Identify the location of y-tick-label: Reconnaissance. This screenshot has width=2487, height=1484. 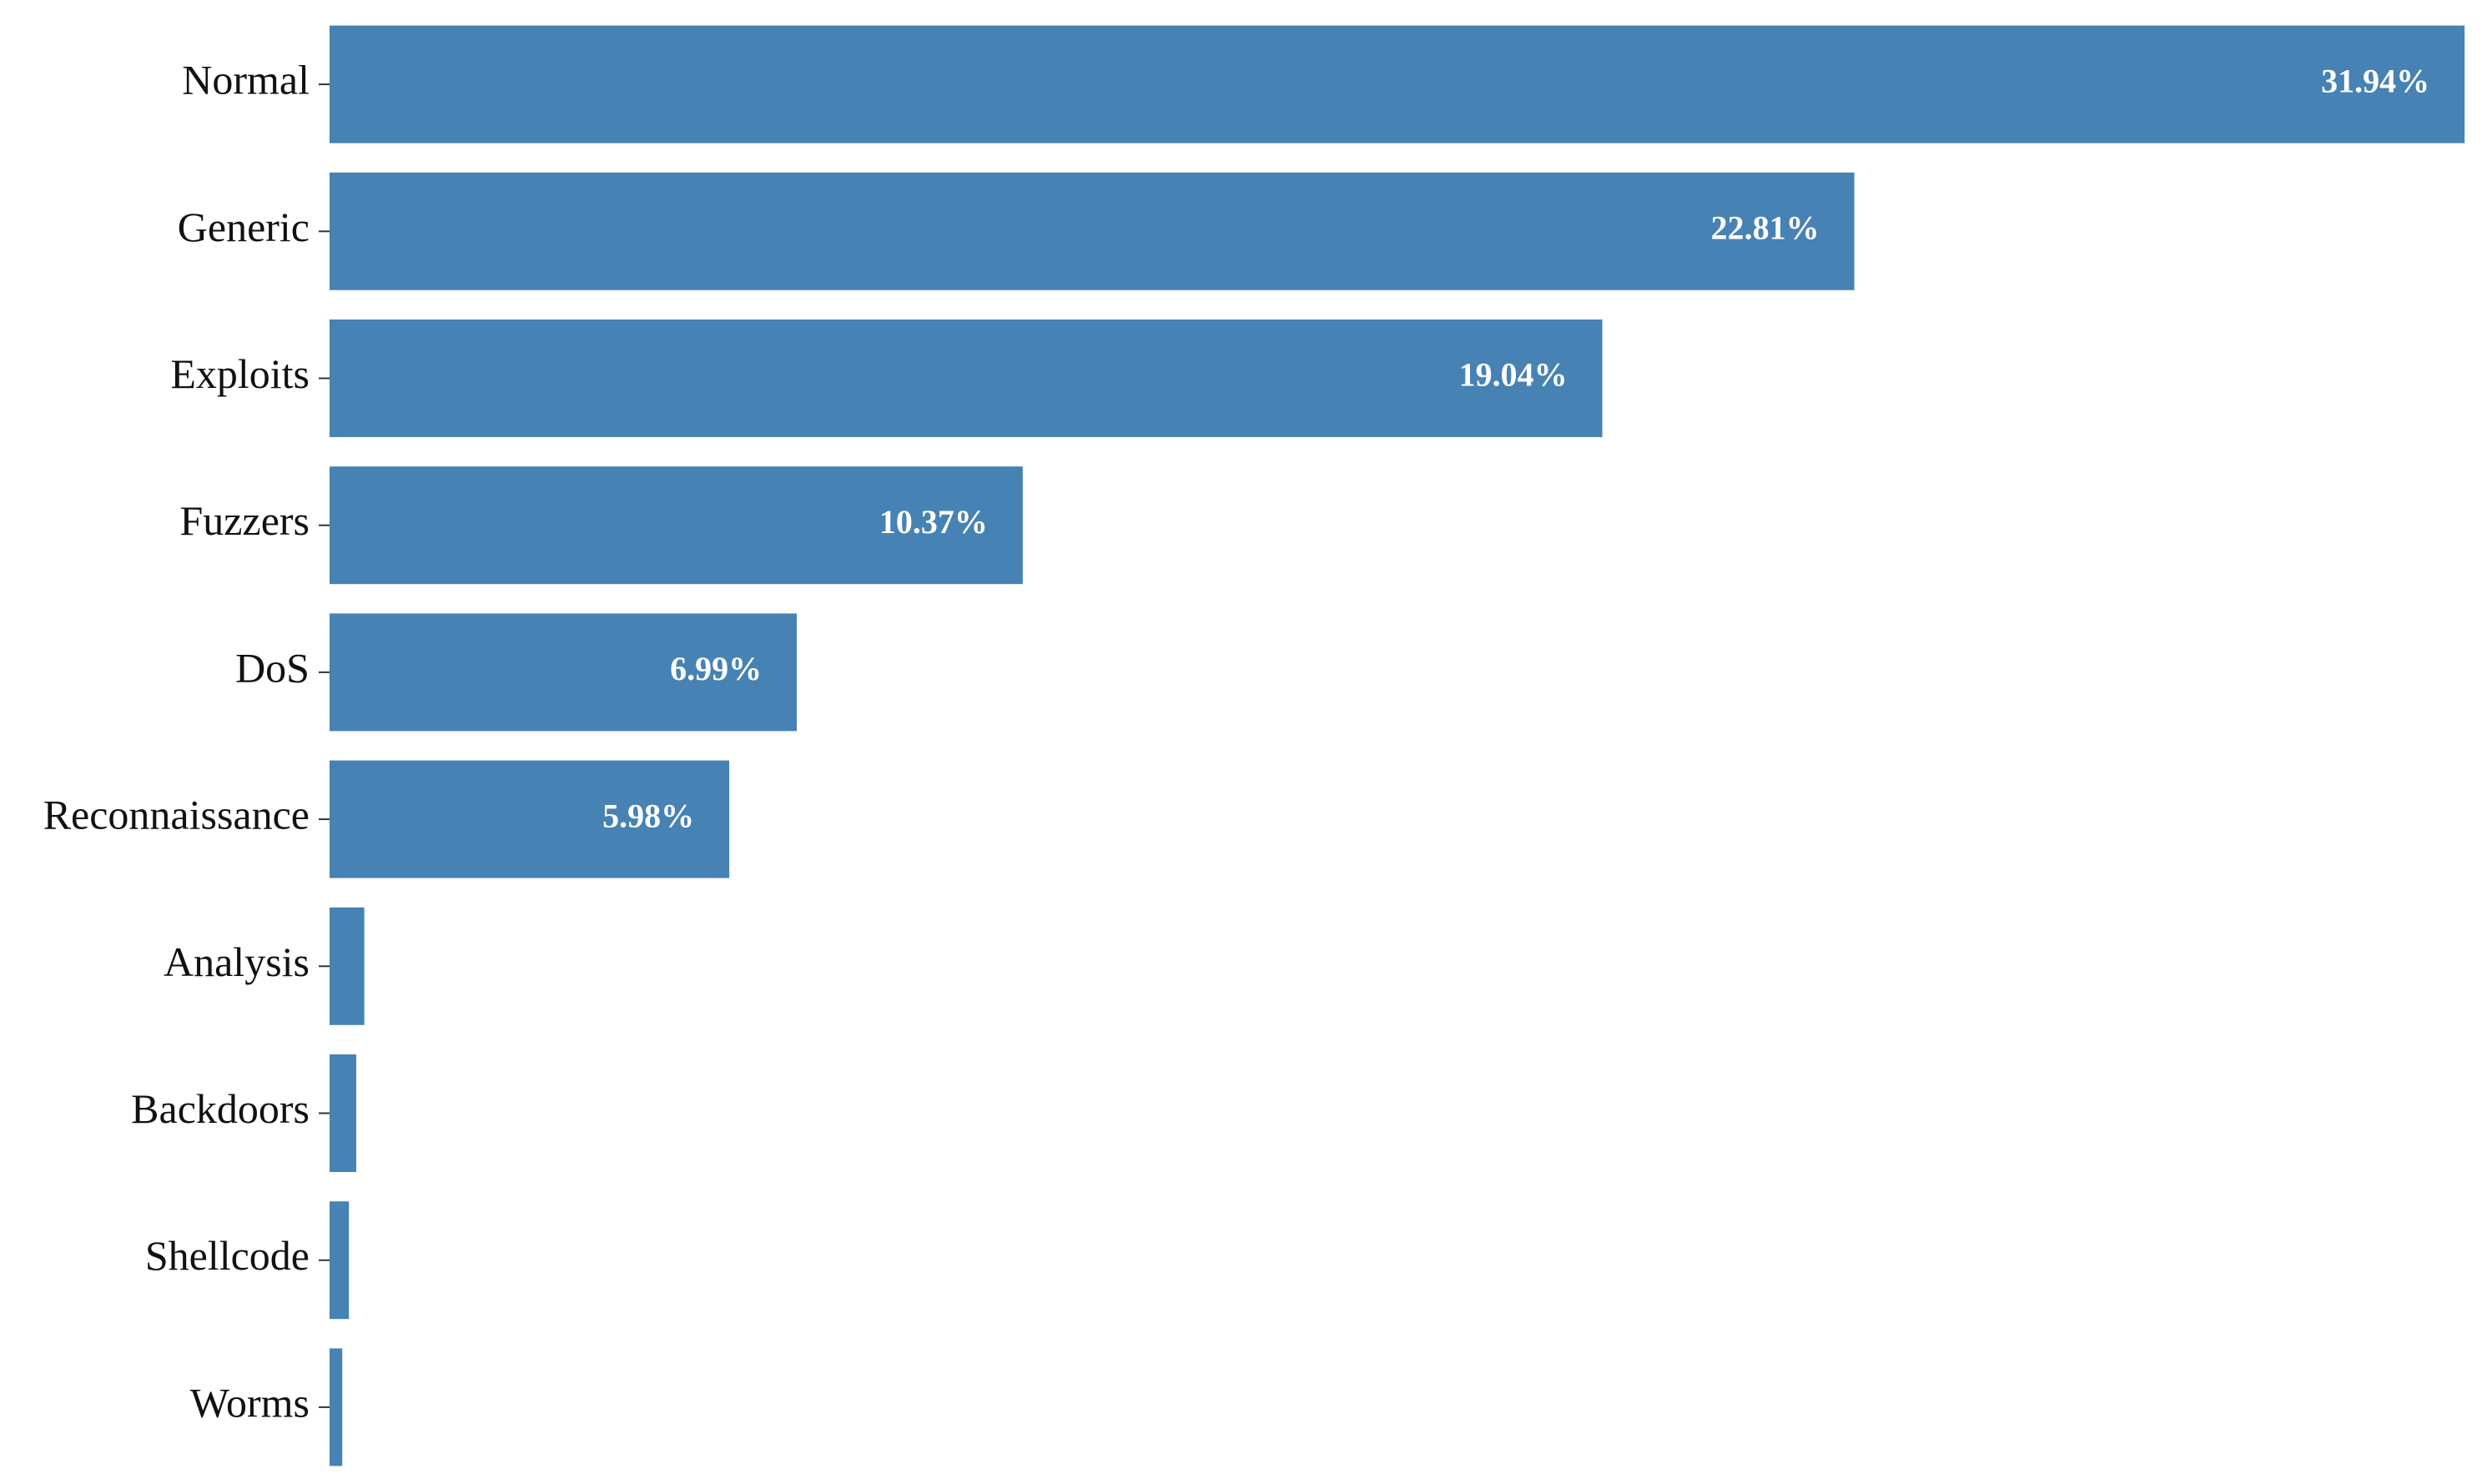
(176, 815).